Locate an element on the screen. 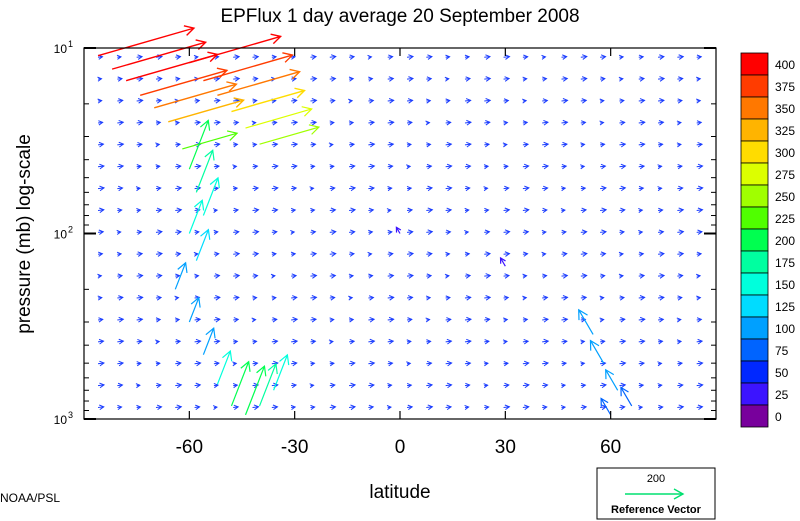  reference-vector-magnitude: 200 is located at coordinates (656, 479).